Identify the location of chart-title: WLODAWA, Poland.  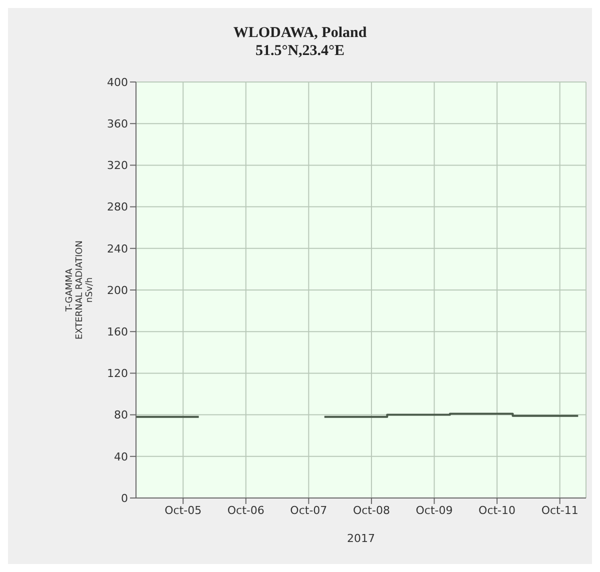
(300, 33).